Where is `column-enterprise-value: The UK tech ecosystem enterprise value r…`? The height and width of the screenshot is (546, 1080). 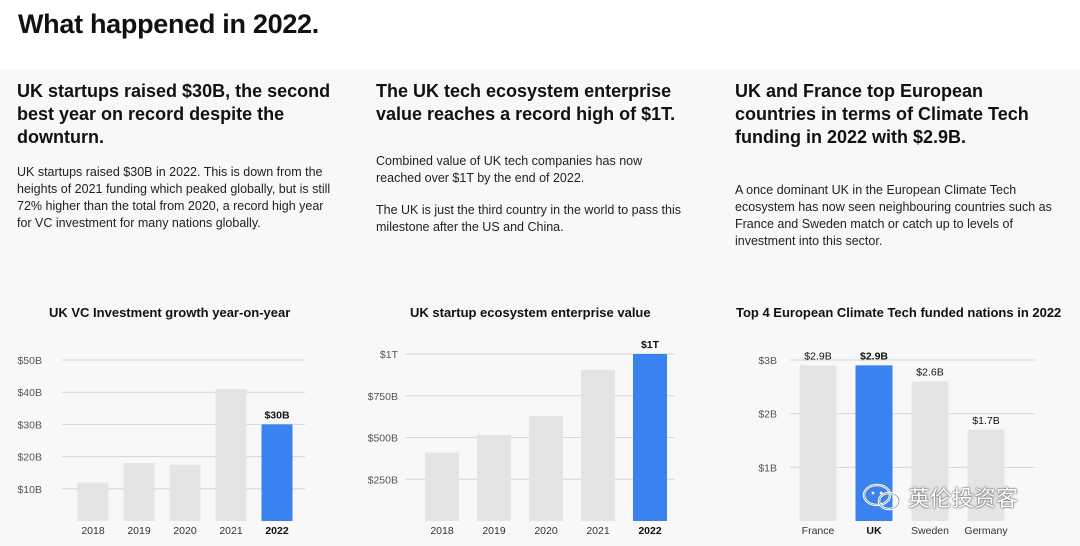
column-enterprise-value: The UK tech ecosystem enterprise value r… is located at coordinates (531, 158).